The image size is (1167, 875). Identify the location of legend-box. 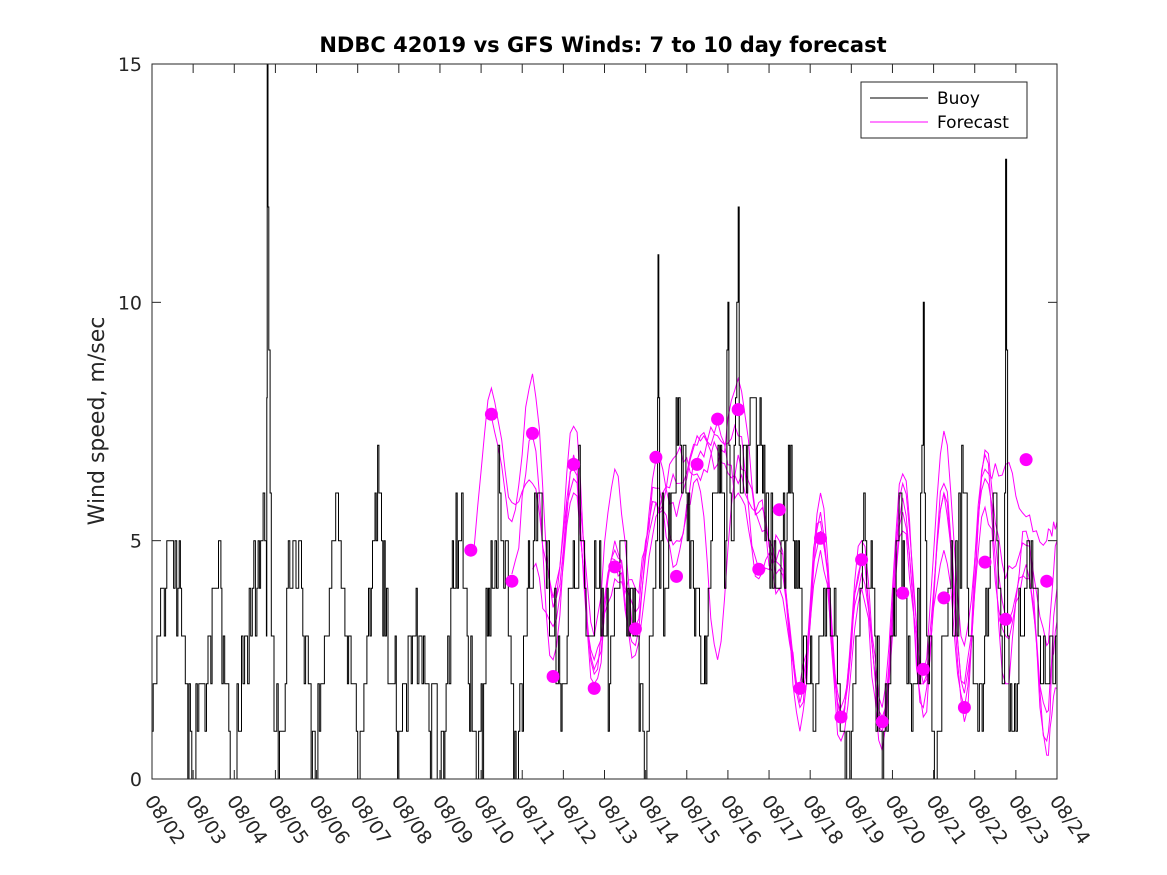
(944, 110).